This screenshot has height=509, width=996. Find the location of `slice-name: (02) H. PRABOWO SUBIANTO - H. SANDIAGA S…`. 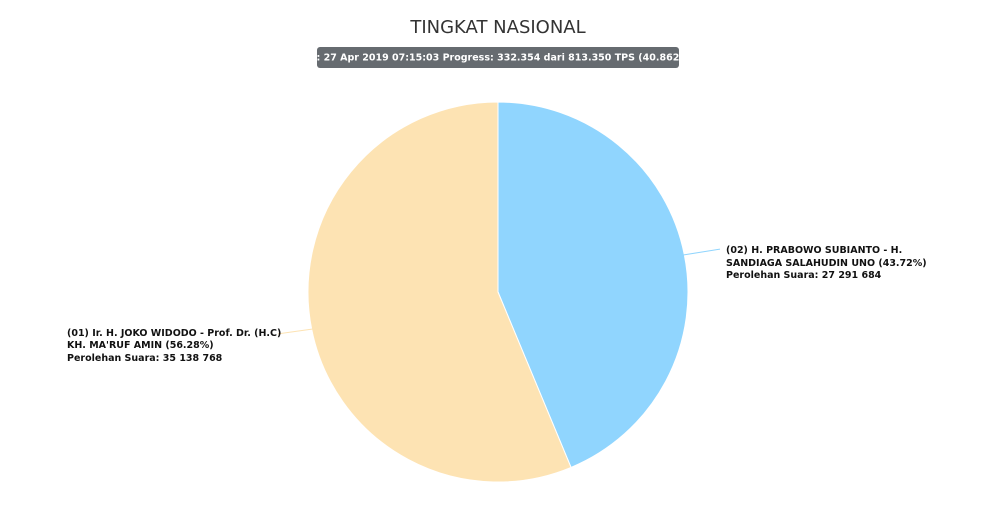

slice-name: (02) H. PRABOWO SUBIANTO - H. SANDIAGA S… is located at coordinates (814, 257).